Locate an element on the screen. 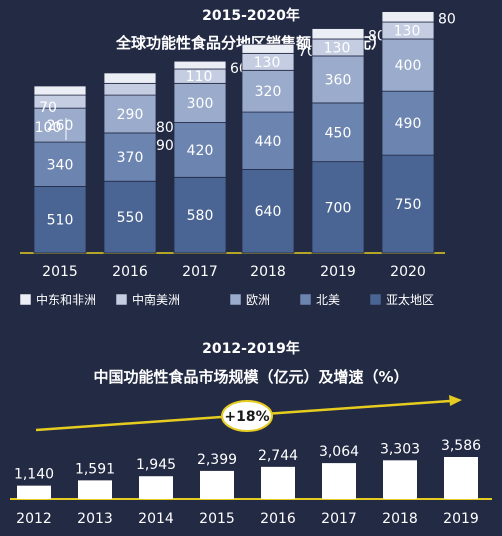 This screenshot has height=536, width=502. chart1-bar-2019-s1 is located at coordinates (338, 132).